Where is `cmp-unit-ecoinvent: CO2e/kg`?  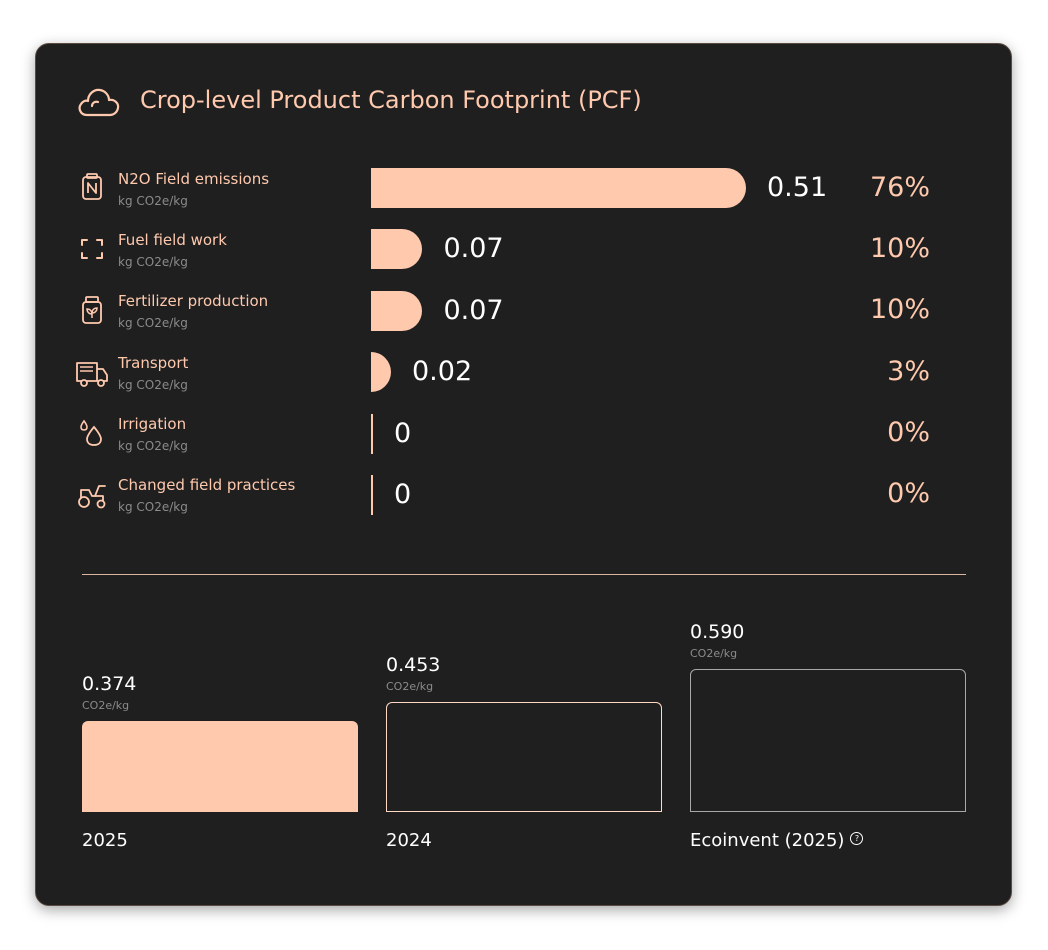 cmp-unit-ecoinvent: CO2e/kg is located at coordinates (714, 653).